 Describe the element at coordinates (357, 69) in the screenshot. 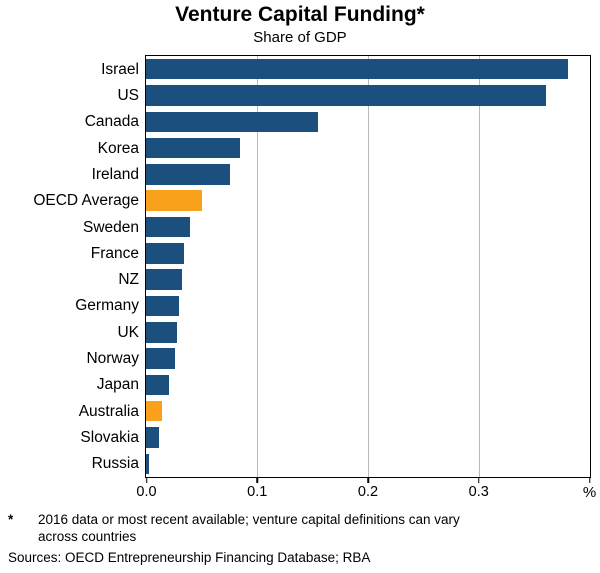

I see `bar-israel` at that location.